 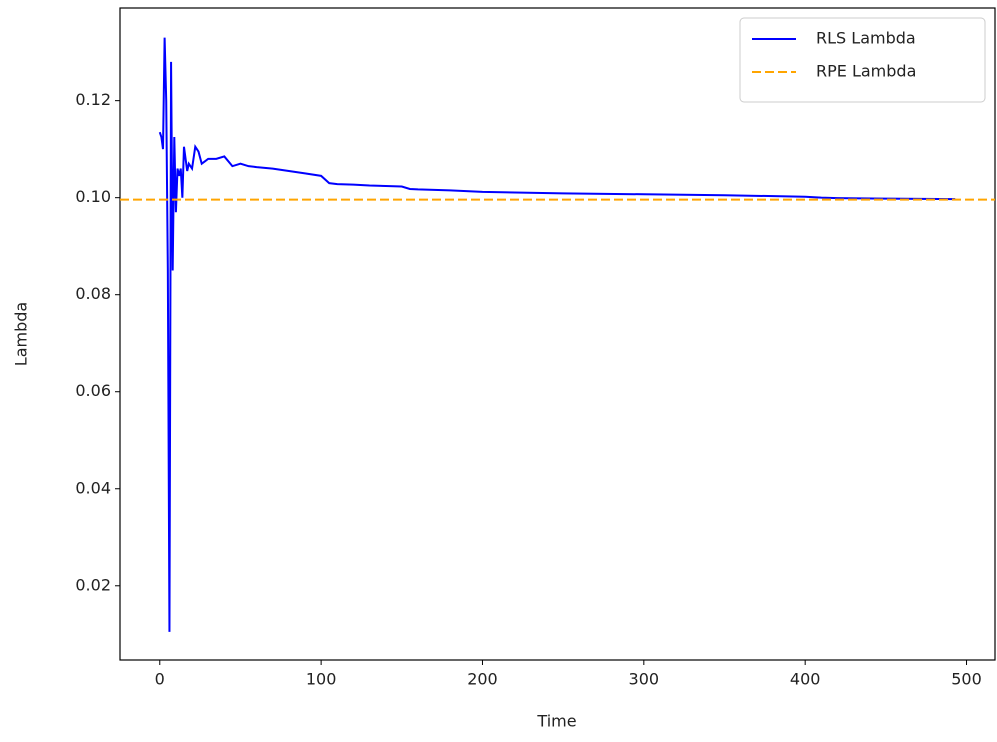 I want to click on y-tick-label: 0.02, so click(x=93, y=584).